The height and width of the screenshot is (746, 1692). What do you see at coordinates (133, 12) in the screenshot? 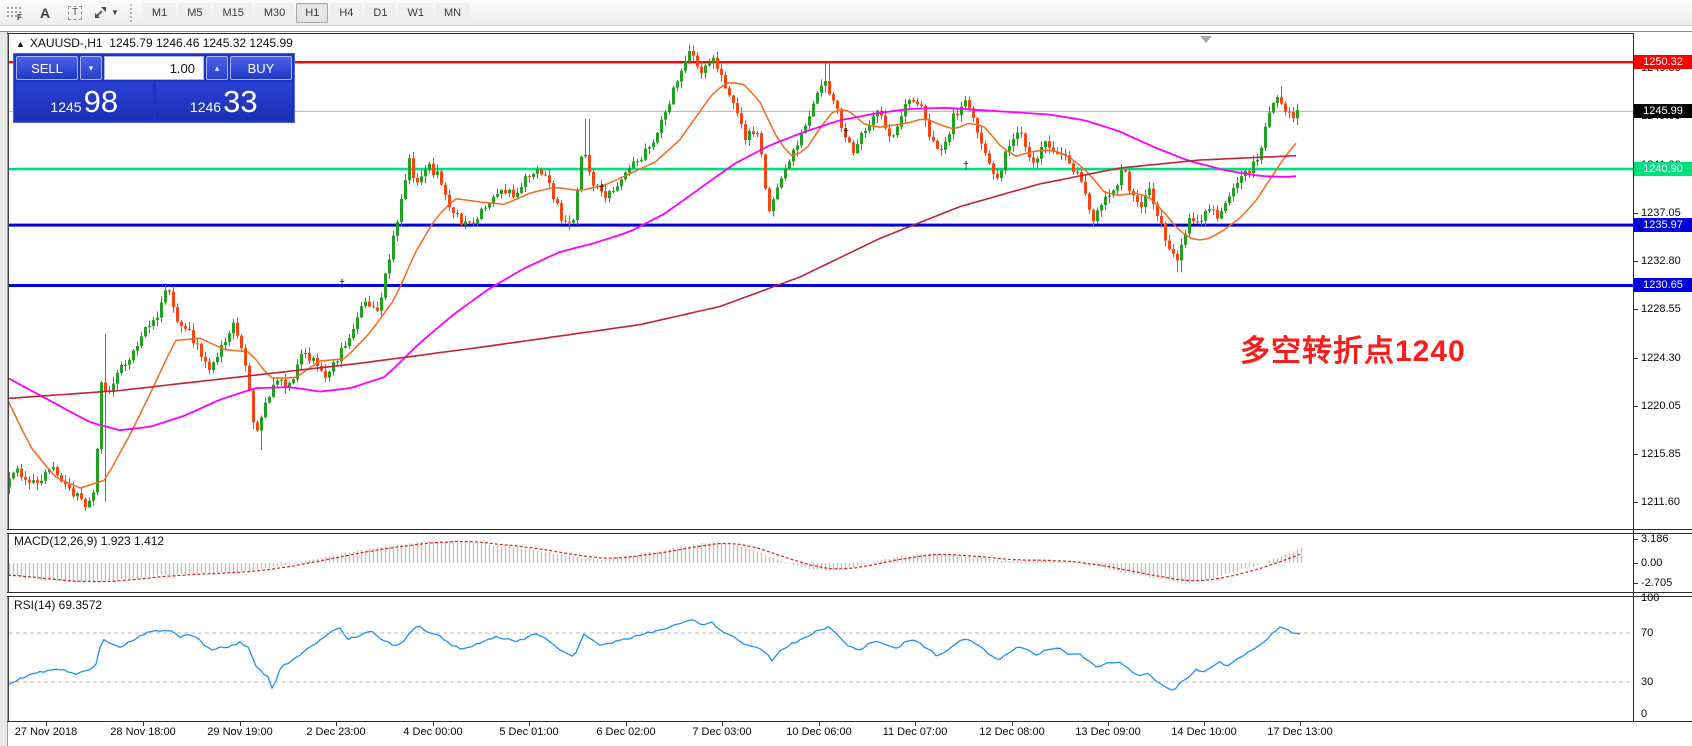
I see `toolbar-separator` at bounding box center [133, 12].